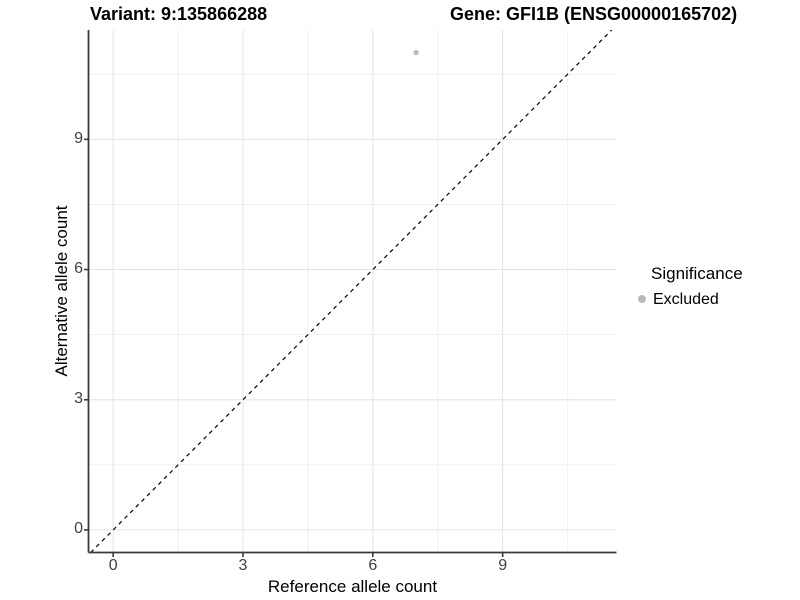 This screenshot has height=600, width=800. What do you see at coordinates (78, 138) in the screenshot?
I see `y-tick-label: 9` at bounding box center [78, 138].